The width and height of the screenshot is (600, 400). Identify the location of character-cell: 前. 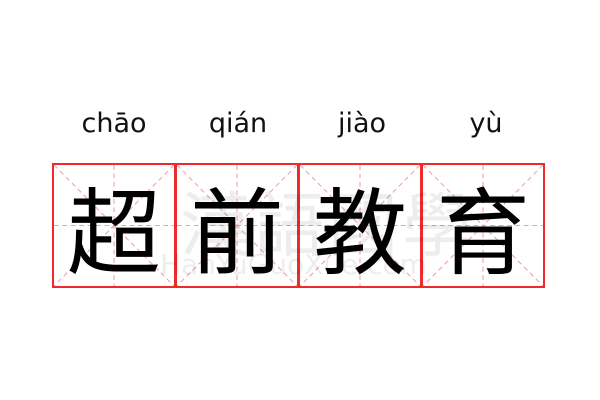
(237, 226).